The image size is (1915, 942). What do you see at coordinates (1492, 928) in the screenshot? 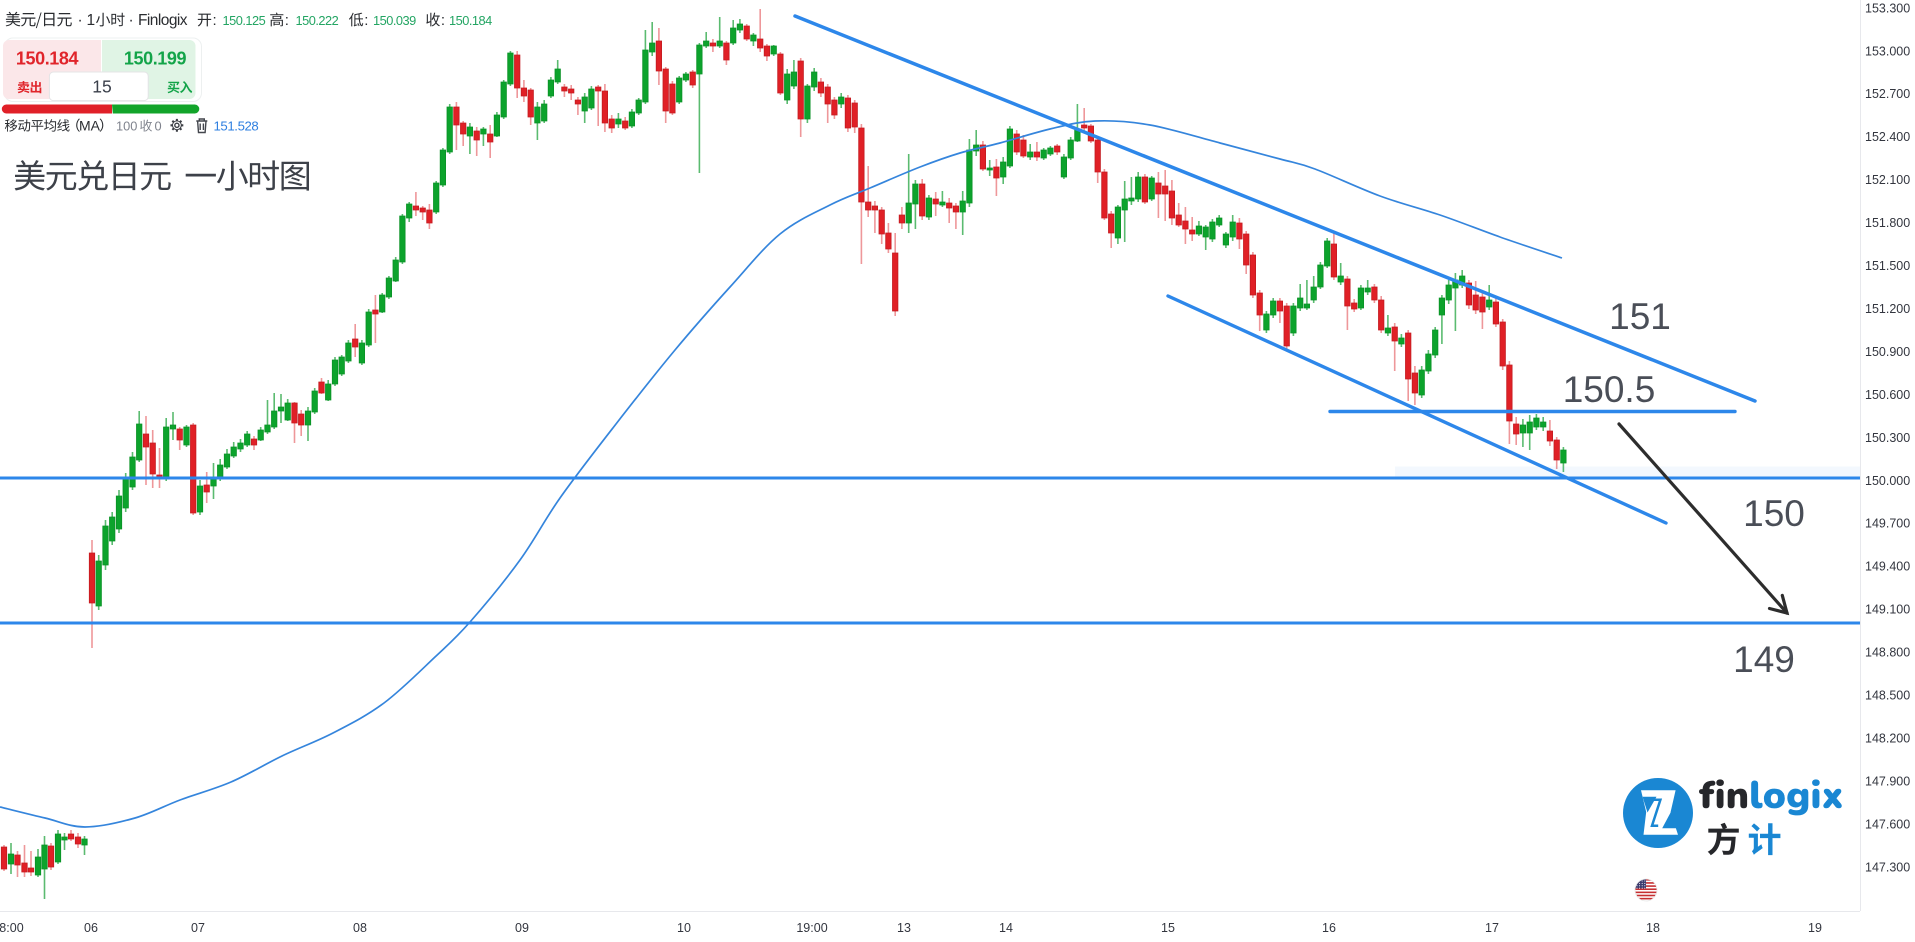
I see `svg-text: 17` at bounding box center [1492, 928].